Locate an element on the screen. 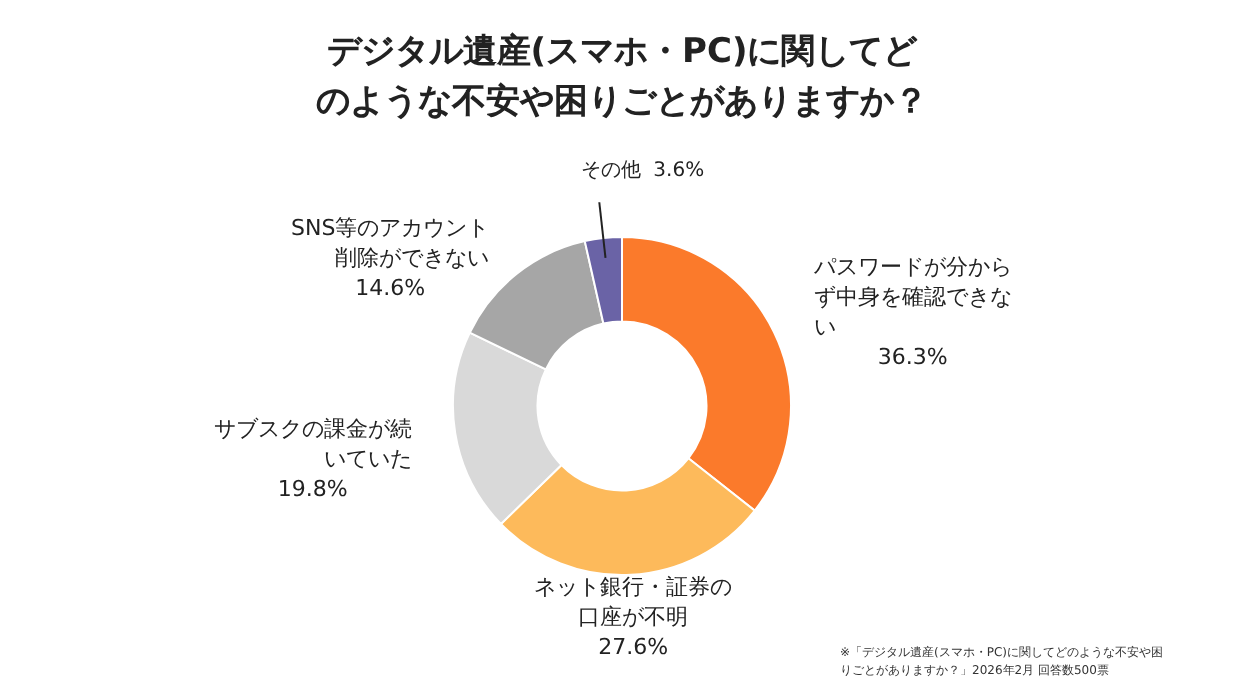  slice-label: その他 3.6% is located at coordinates (642, 169).